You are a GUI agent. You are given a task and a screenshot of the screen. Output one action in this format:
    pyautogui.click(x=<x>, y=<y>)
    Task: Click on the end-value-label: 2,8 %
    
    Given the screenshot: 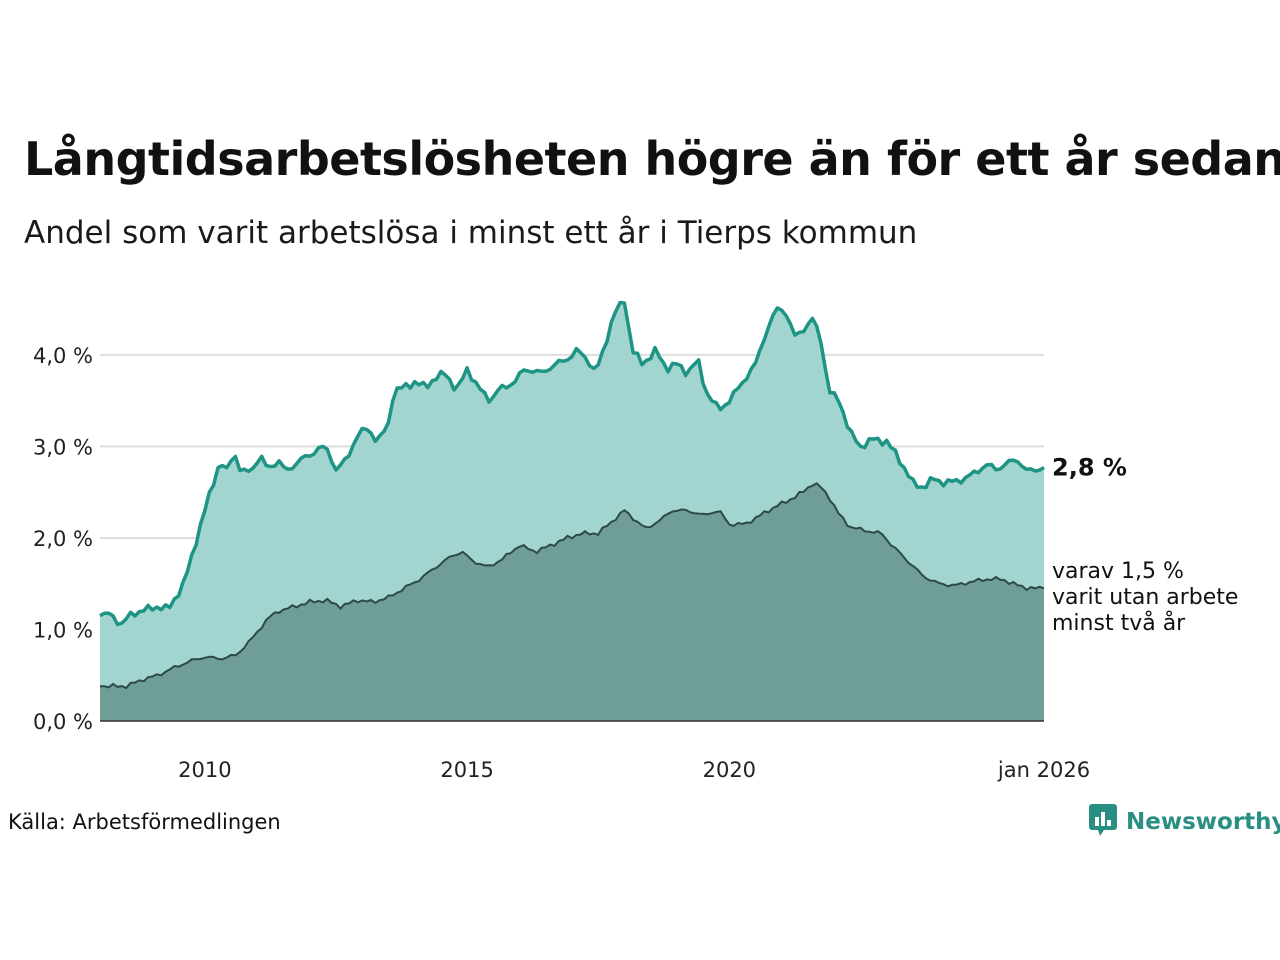 What is the action you would take?
    pyautogui.click(x=1089, y=467)
    